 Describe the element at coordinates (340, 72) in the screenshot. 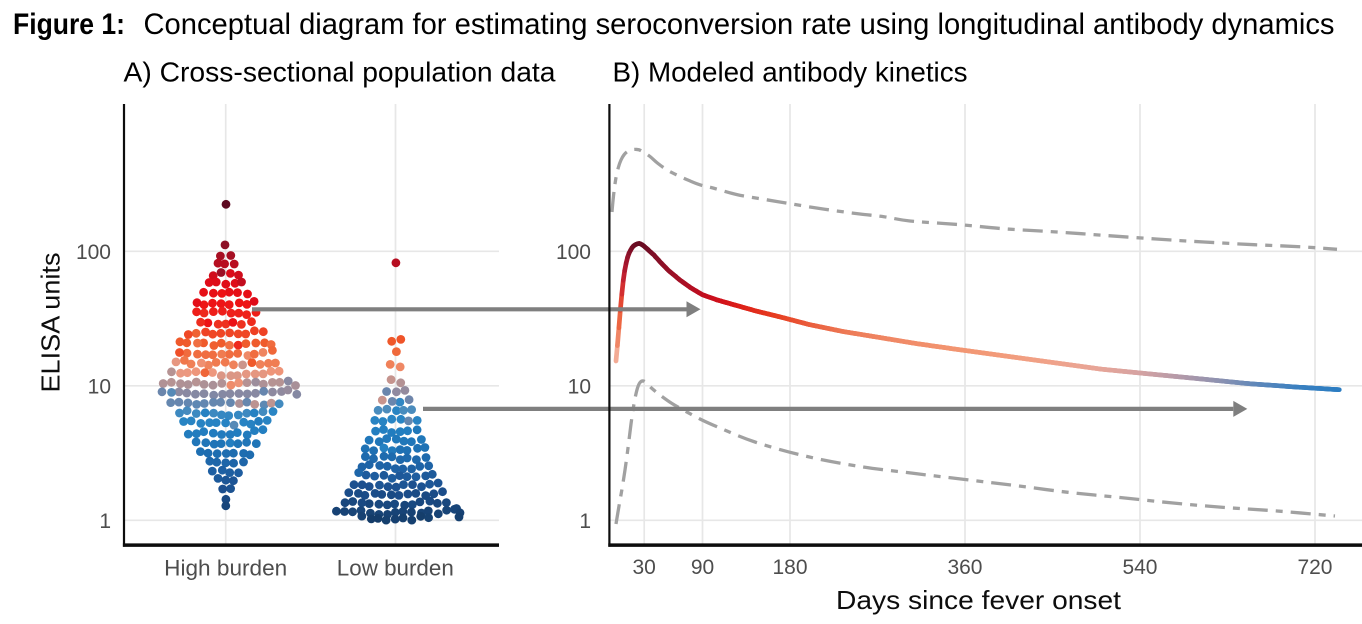

I see `svg-text:A) Cross-sectional population: A) Cross-sectional population data` at that location.